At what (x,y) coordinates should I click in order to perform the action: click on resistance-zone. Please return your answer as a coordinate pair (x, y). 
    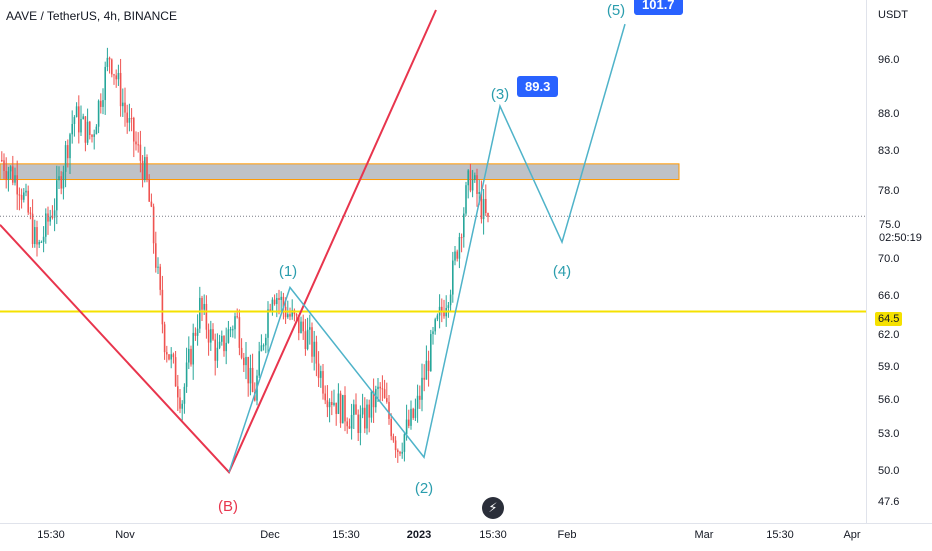
    Looking at the image, I should click on (340, 172).